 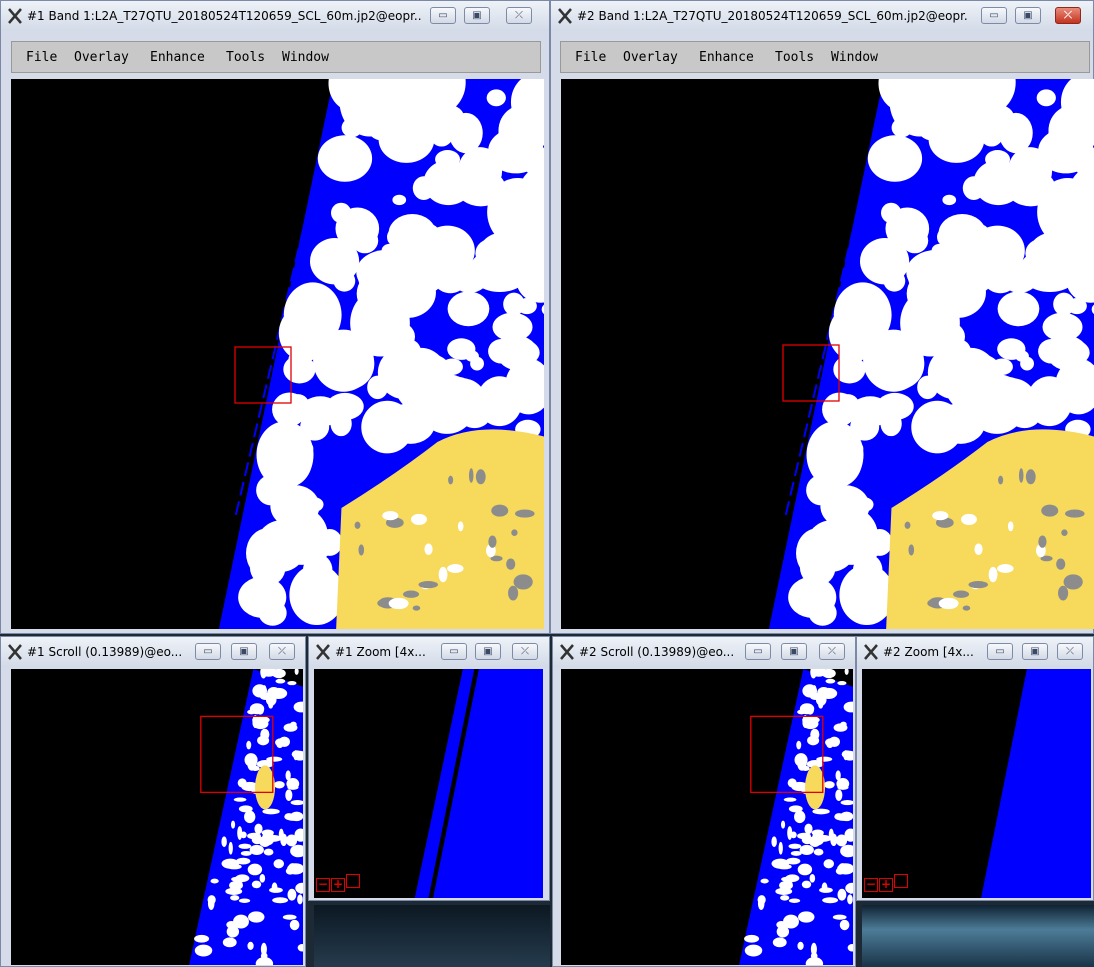 I want to click on zoom2-window: #2 Zoom [4x... ▭ ▣ ⤫ − +, so click(x=975, y=768).